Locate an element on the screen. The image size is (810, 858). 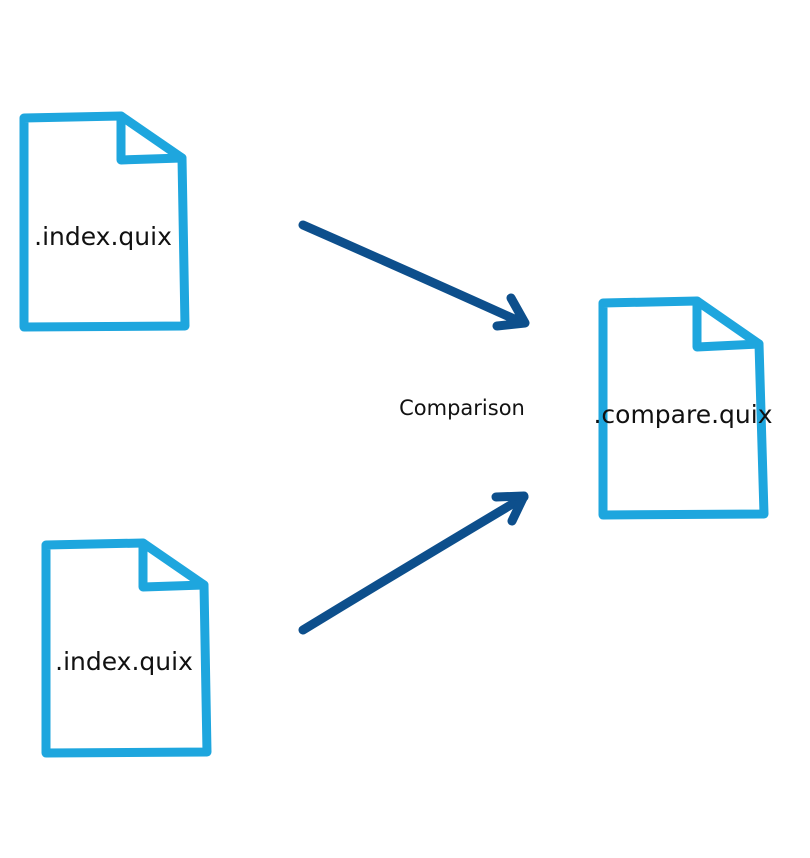
arrow-input-top-to-output is located at coordinates (414, 275).